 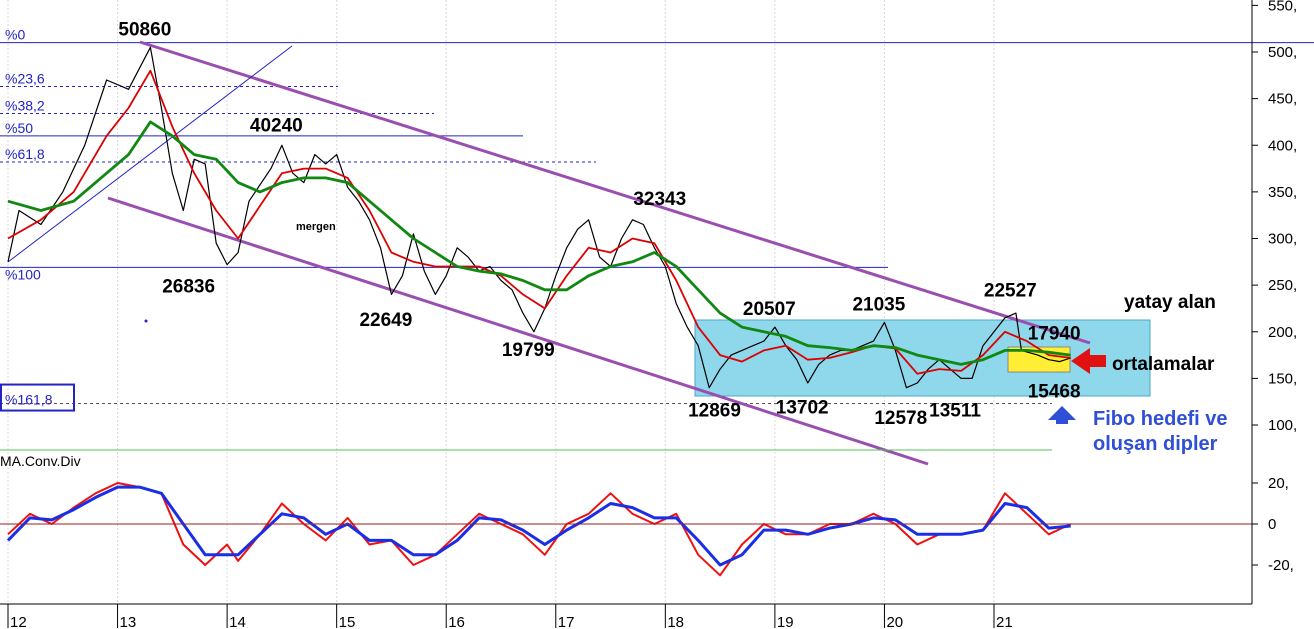 I want to click on blue-arrow-icon, so click(x=1062, y=415).